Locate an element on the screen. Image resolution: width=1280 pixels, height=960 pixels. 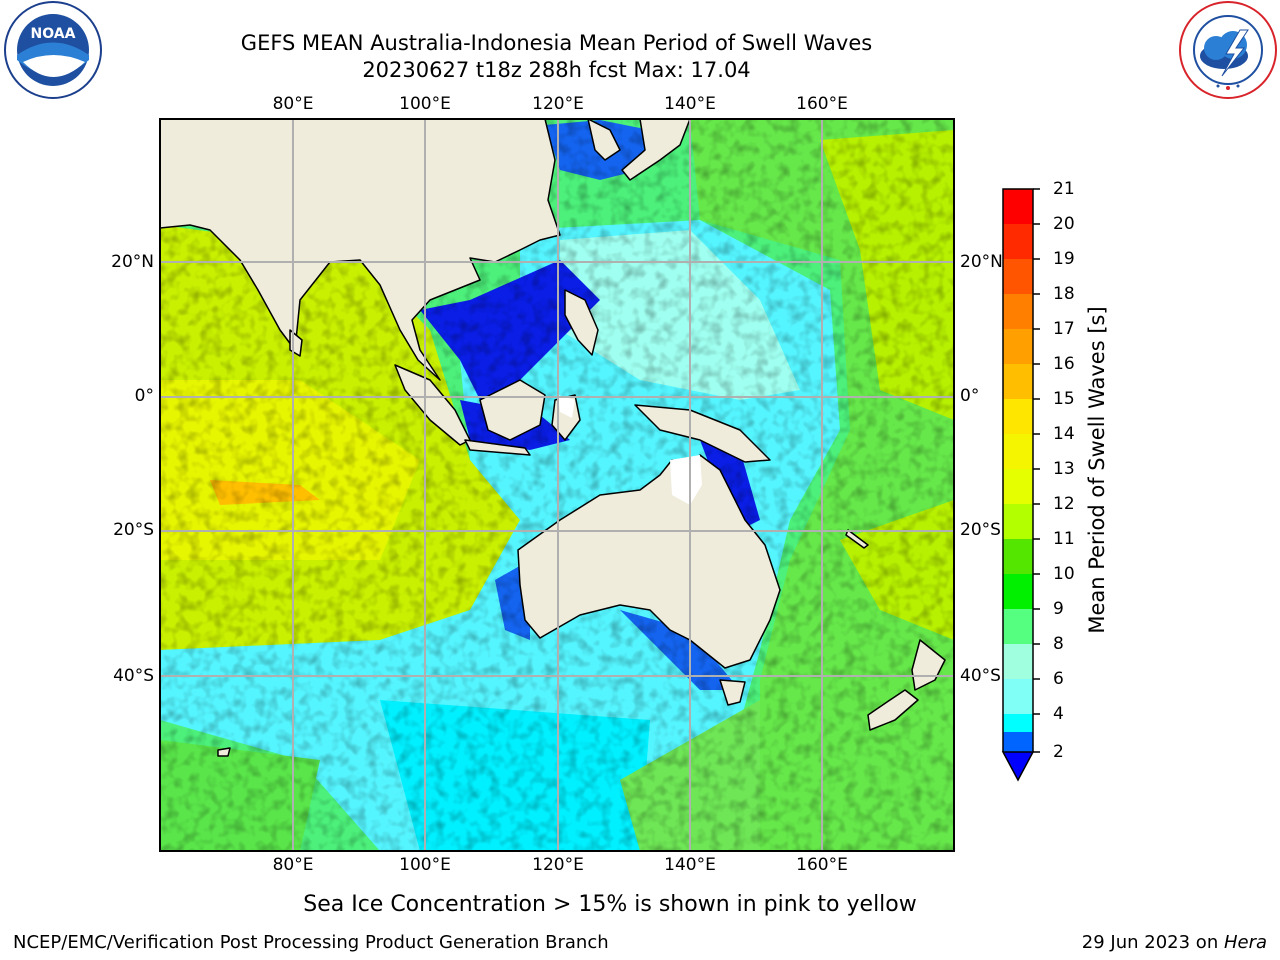
tasmania-land is located at coordinates (732, 692).